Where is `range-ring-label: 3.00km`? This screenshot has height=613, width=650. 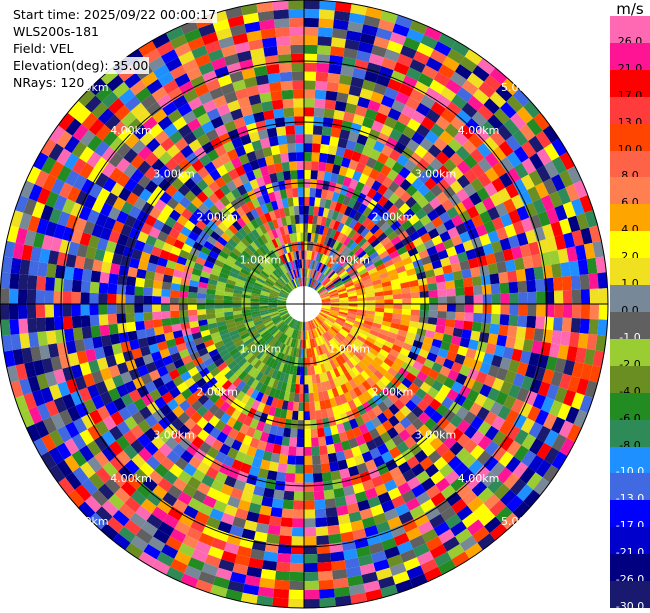
range-ring-label: 3.00km is located at coordinates (436, 173).